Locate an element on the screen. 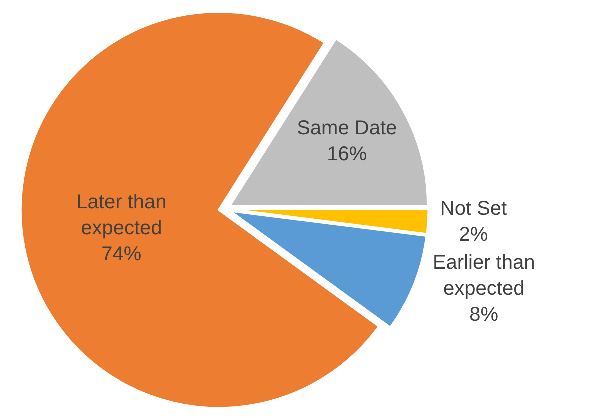 The image size is (609, 418). data-label: 16% is located at coordinates (347, 155).